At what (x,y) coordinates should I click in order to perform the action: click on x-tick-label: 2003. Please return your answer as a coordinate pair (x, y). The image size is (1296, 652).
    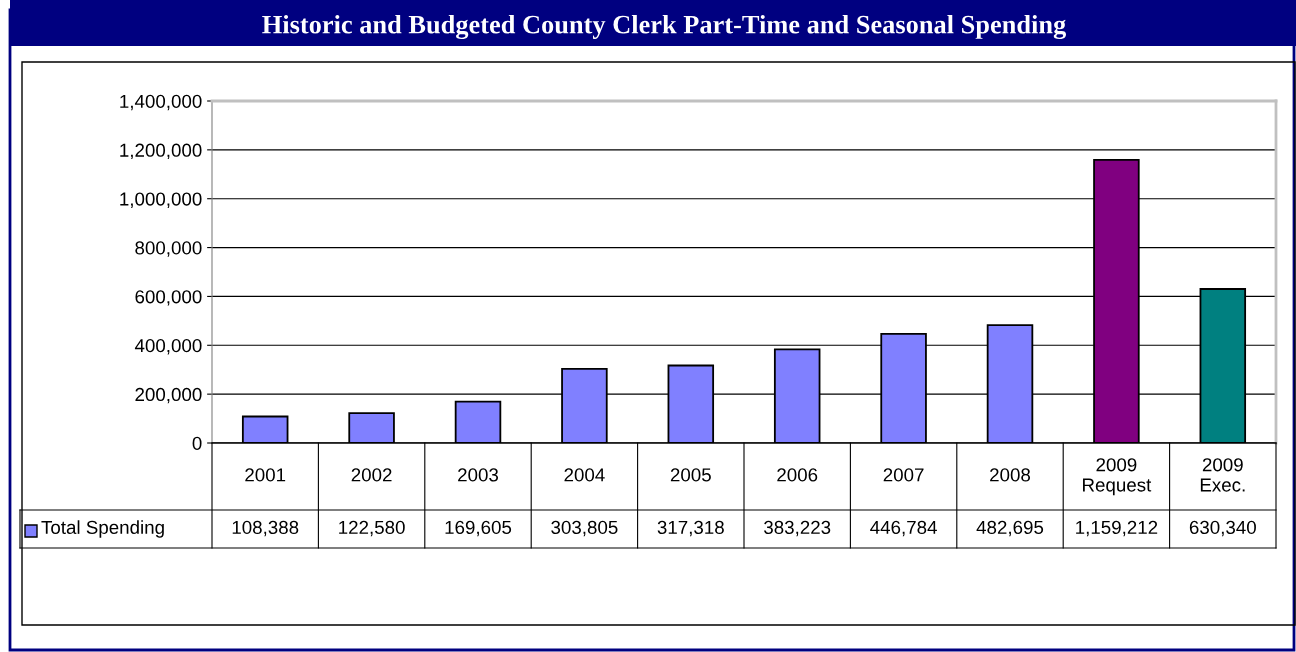
    Looking at the image, I should click on (478, 475).